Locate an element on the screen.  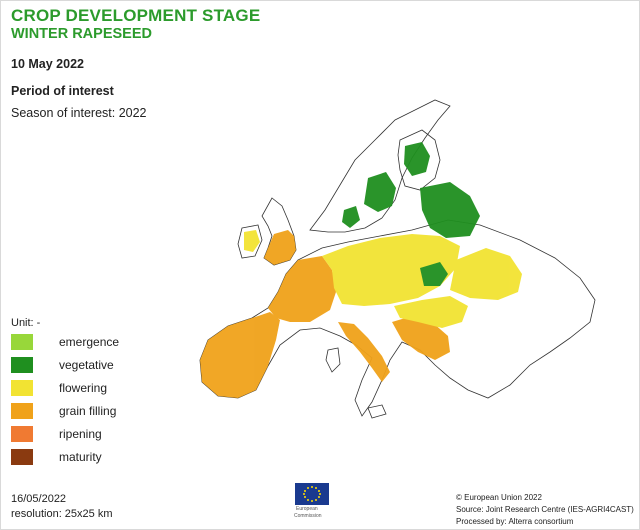
eu-flag-logo is located at coordinates (312, 494).